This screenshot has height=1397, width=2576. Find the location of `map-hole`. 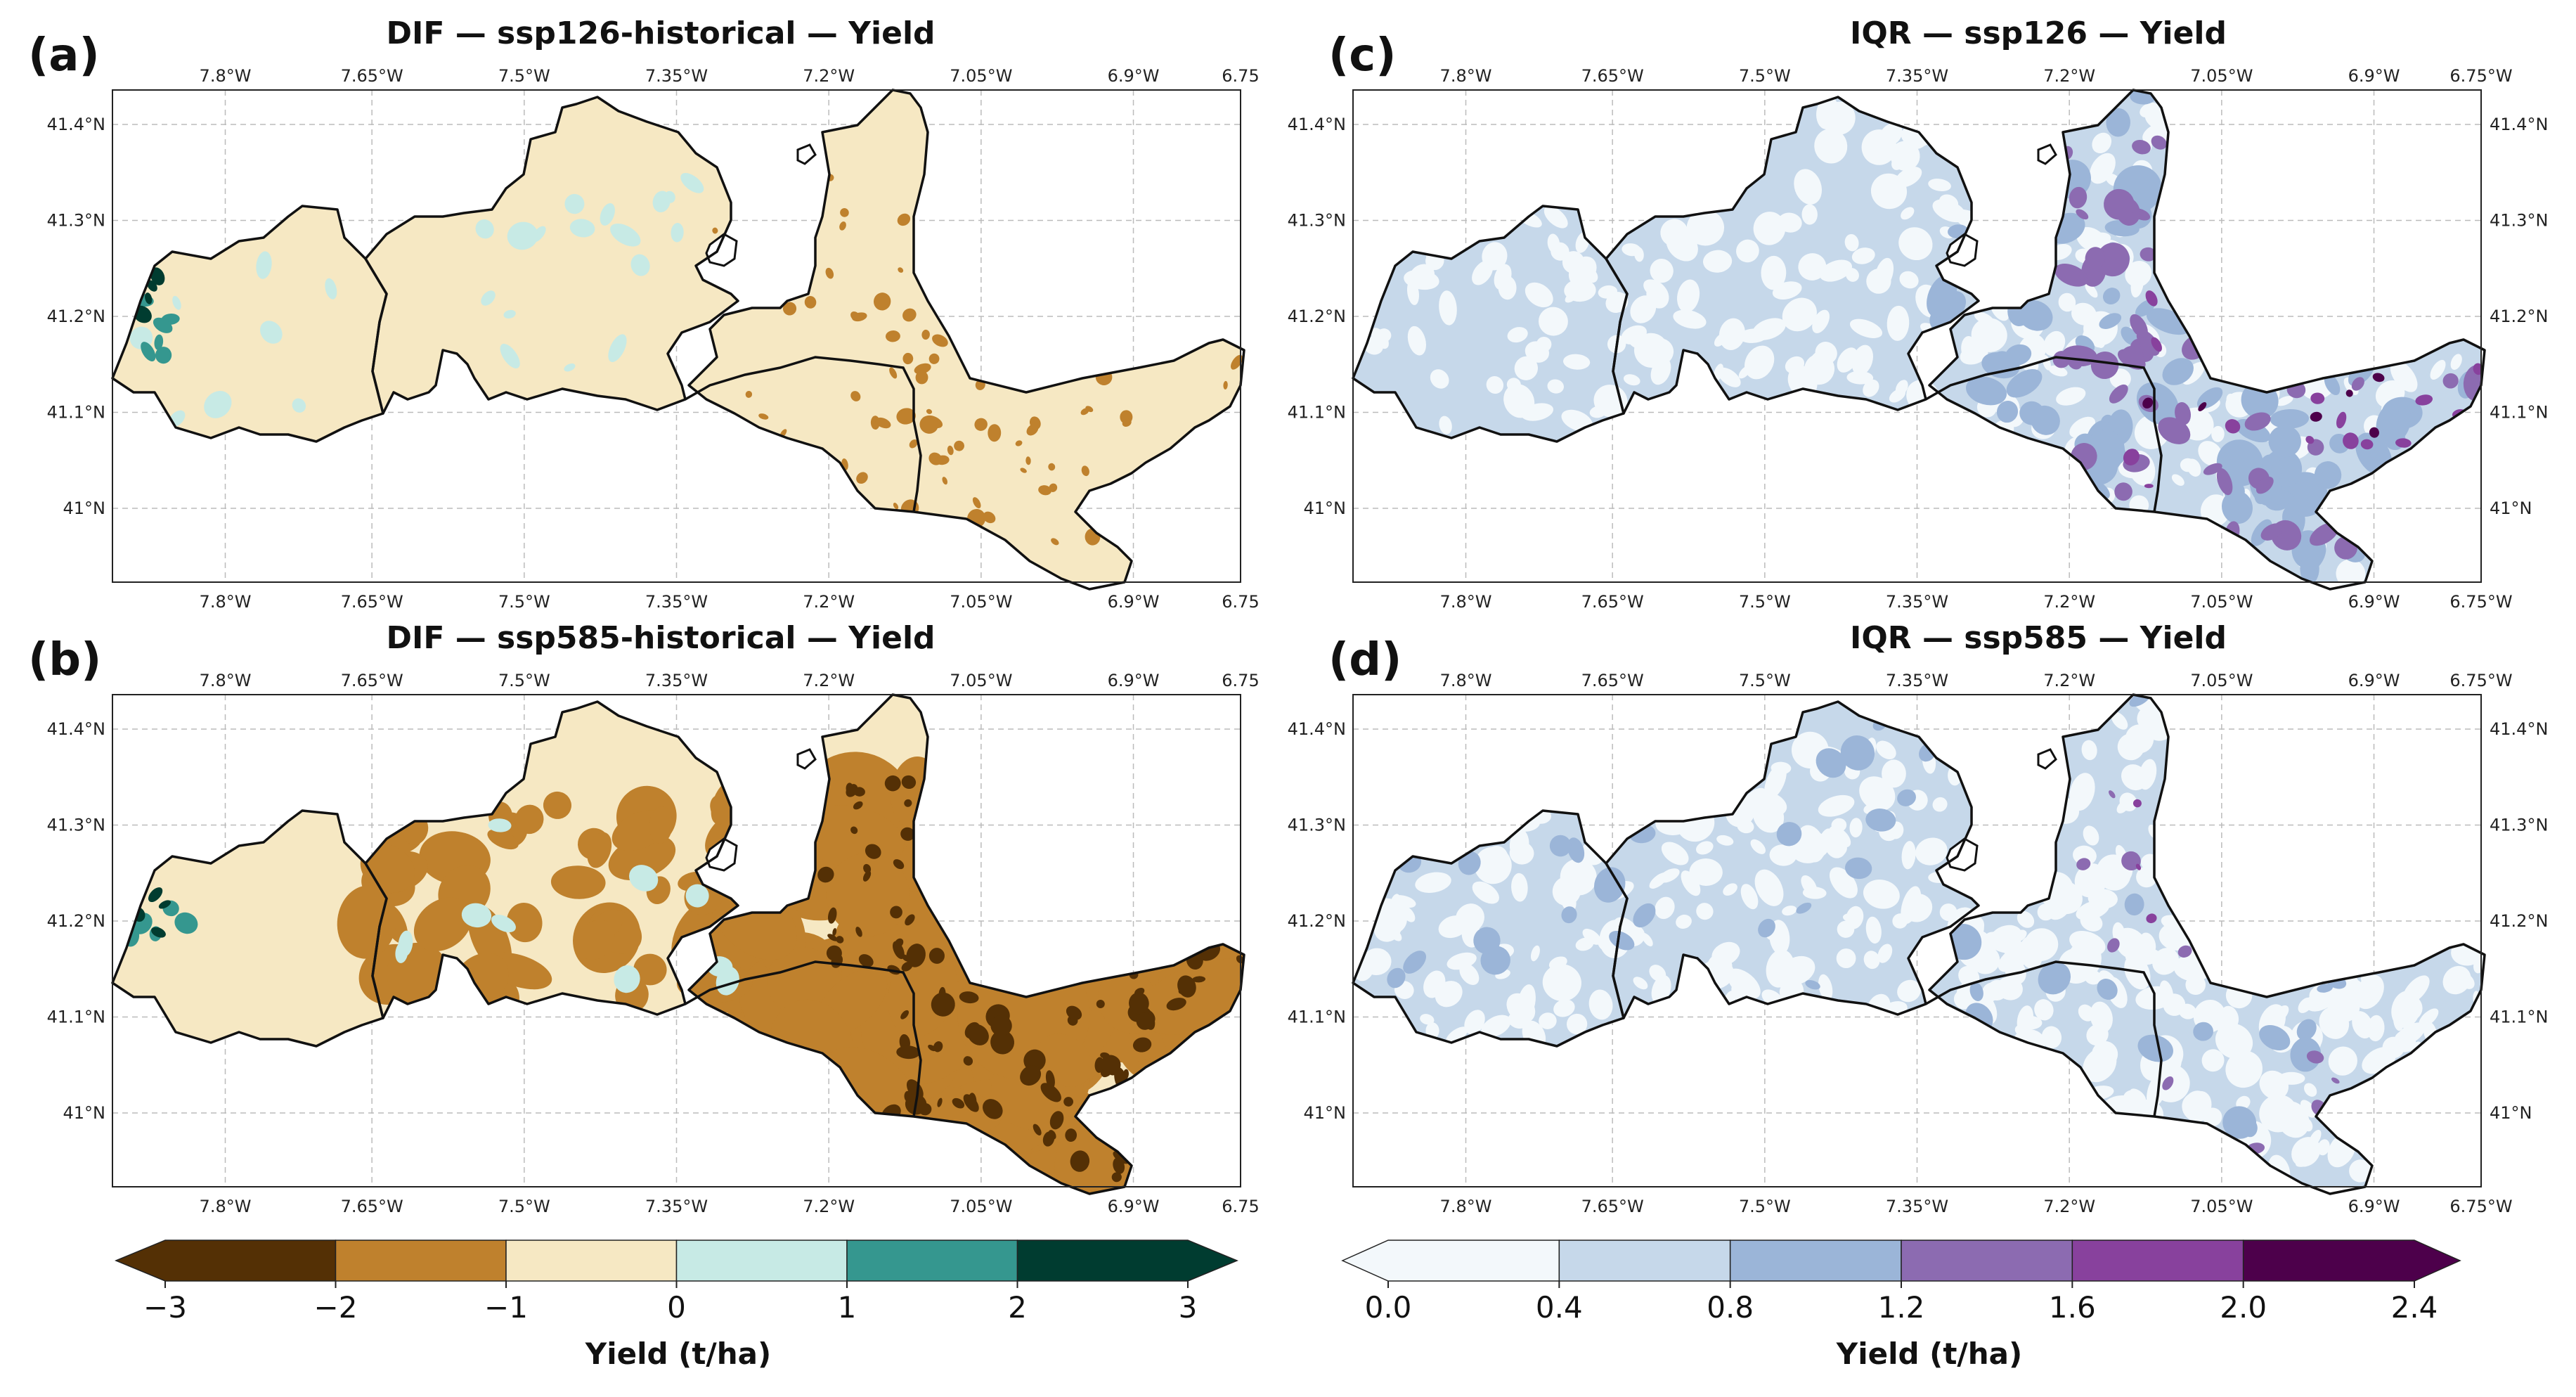

map-hole is located at coordinates (807, 759).